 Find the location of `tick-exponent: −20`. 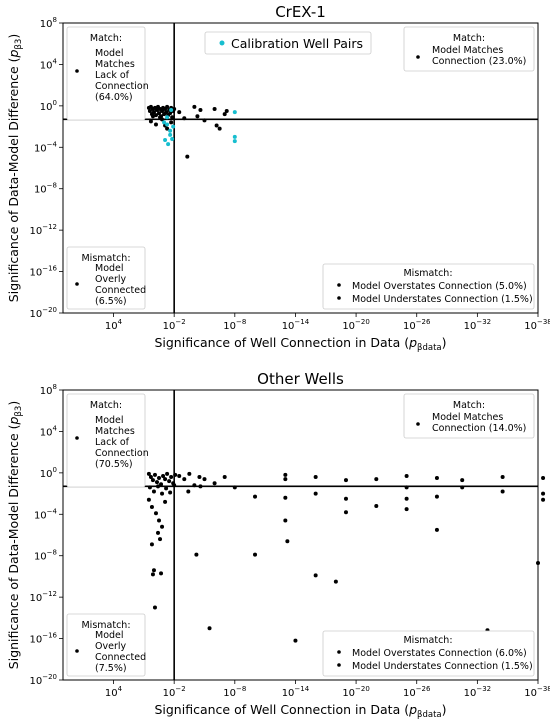

tick-exponent: −20 is located at coordinates (49, 677).